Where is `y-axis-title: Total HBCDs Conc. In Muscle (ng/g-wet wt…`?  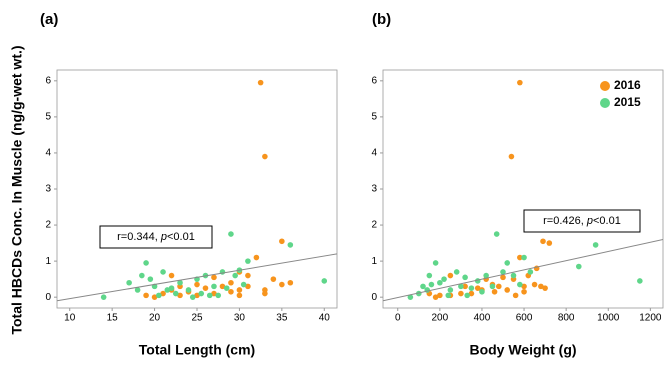 y-axis-title: Total HBCDs Conc. In Muscle (ng/g-wet wt… is located at coordinates (17, 189).